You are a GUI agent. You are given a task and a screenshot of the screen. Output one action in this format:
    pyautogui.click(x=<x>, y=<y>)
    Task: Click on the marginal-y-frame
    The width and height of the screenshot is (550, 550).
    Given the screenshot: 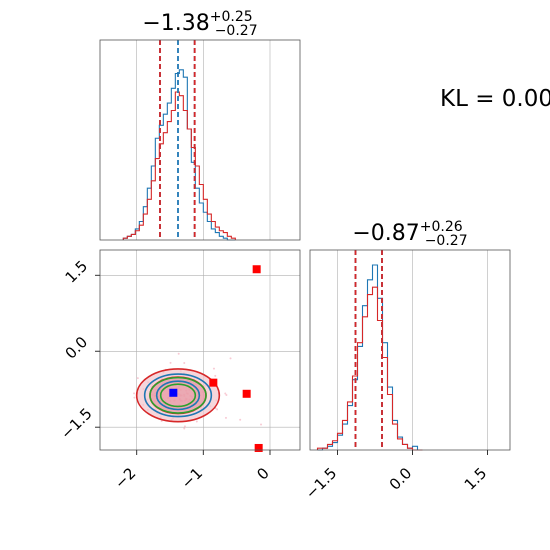 What is the action you would take?
    pyautogui.click(x=410, y=350)
    